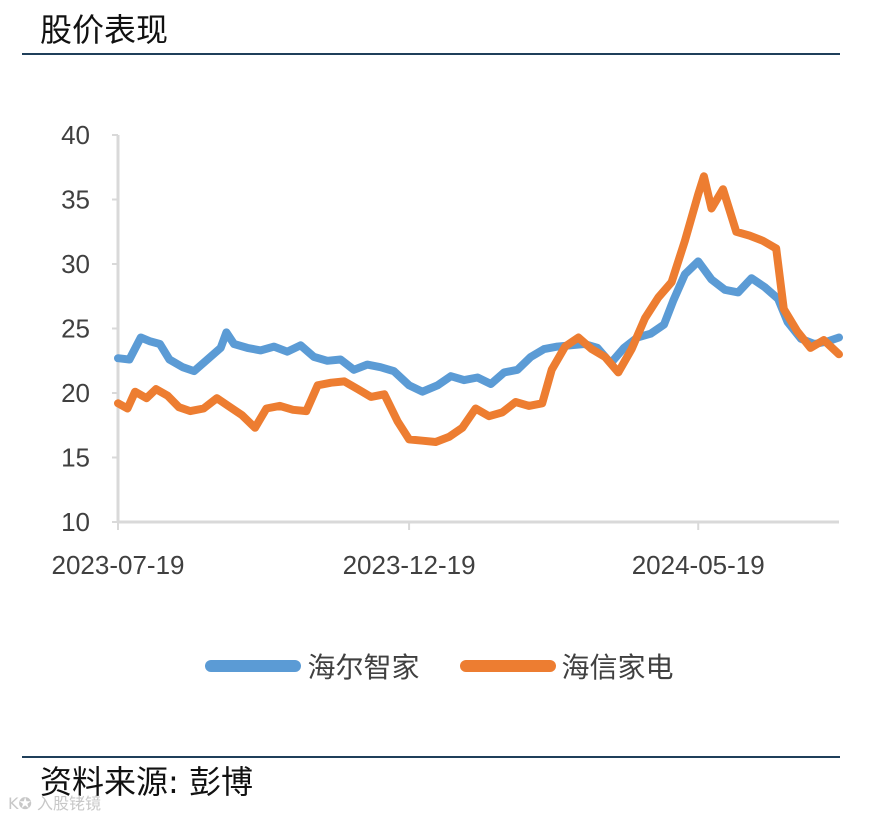 The height and width of the screenshot is (817, 879). I want to click on y-tick-label: 40, so click(75, 135).